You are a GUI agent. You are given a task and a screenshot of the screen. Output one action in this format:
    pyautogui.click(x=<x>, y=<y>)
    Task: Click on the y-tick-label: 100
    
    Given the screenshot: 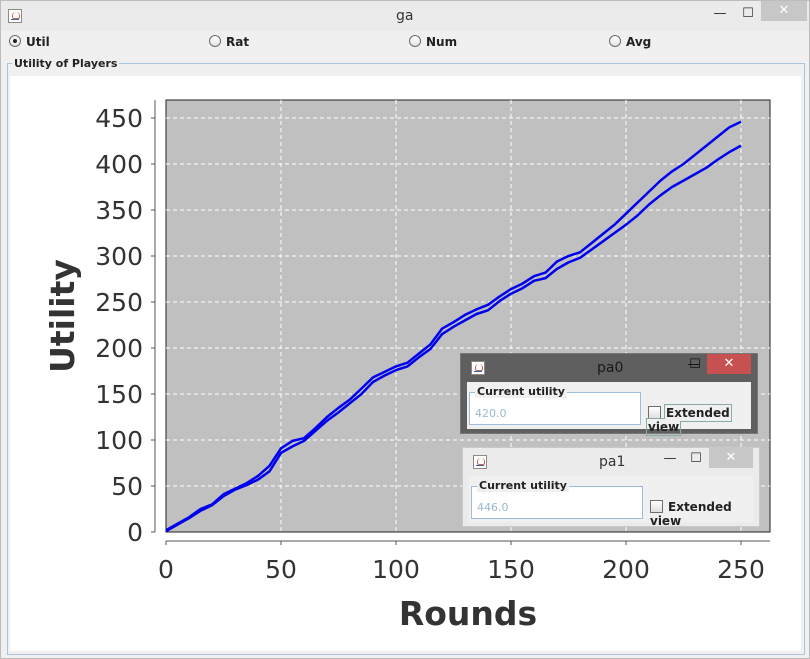 What is the action you would take?
    pyautogui.click(x=119, y=440)
    